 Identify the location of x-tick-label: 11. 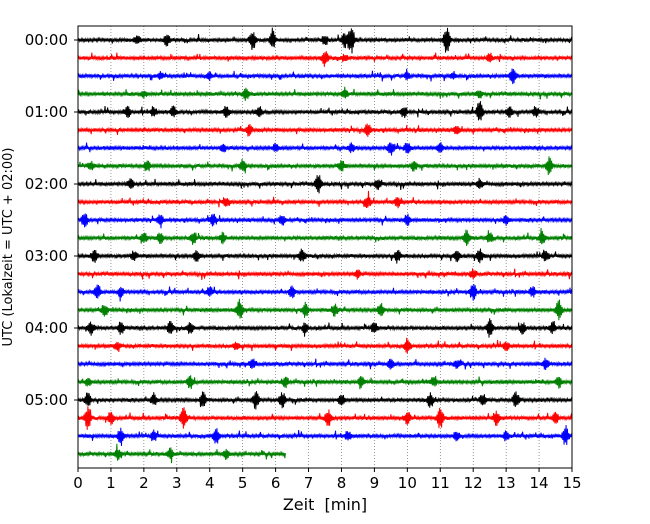
(440, 483).